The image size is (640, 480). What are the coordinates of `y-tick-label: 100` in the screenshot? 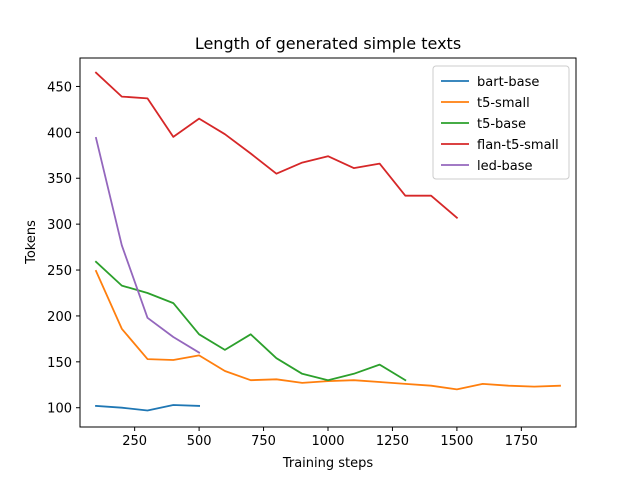 It's located at (59, 409).